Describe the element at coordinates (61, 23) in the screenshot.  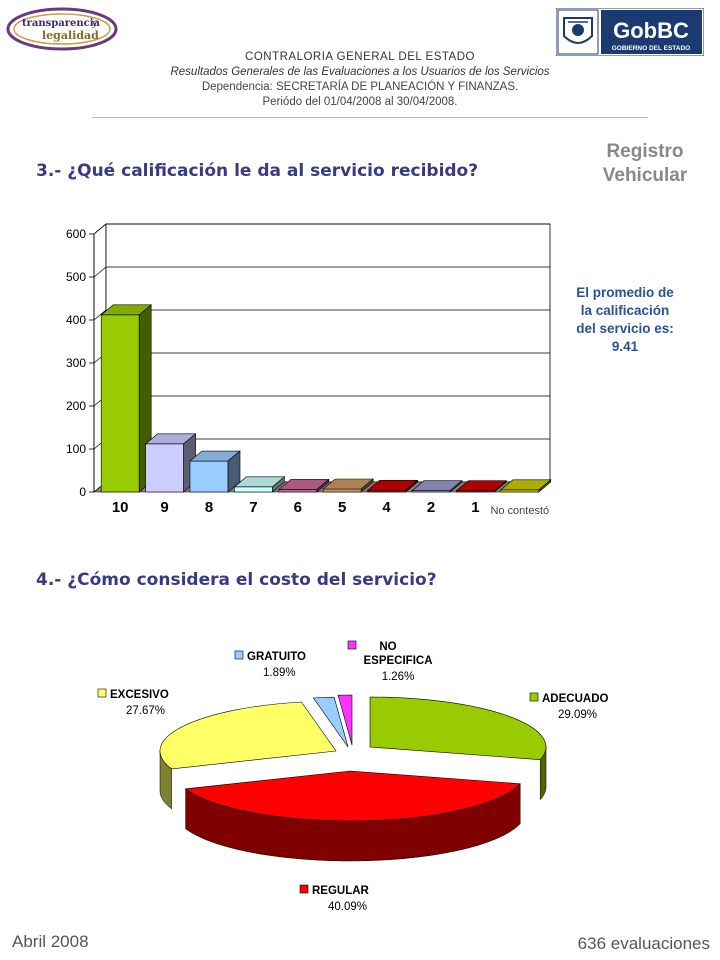
I see `logo-left-line1: transparencia` at that location.